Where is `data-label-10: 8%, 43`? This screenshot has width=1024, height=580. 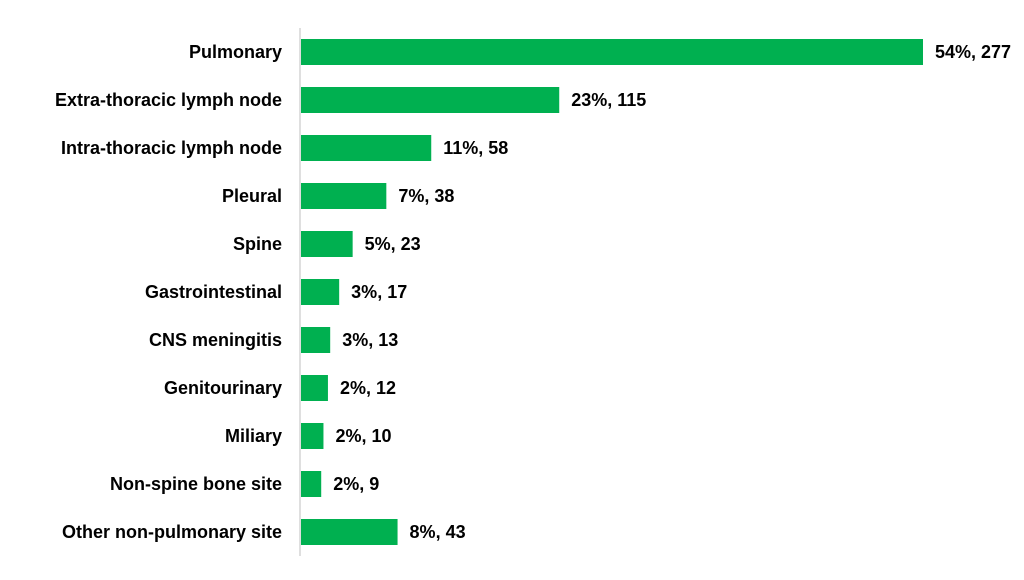 data-label-10: 8%, 43 is located at coordinates (438, 532).